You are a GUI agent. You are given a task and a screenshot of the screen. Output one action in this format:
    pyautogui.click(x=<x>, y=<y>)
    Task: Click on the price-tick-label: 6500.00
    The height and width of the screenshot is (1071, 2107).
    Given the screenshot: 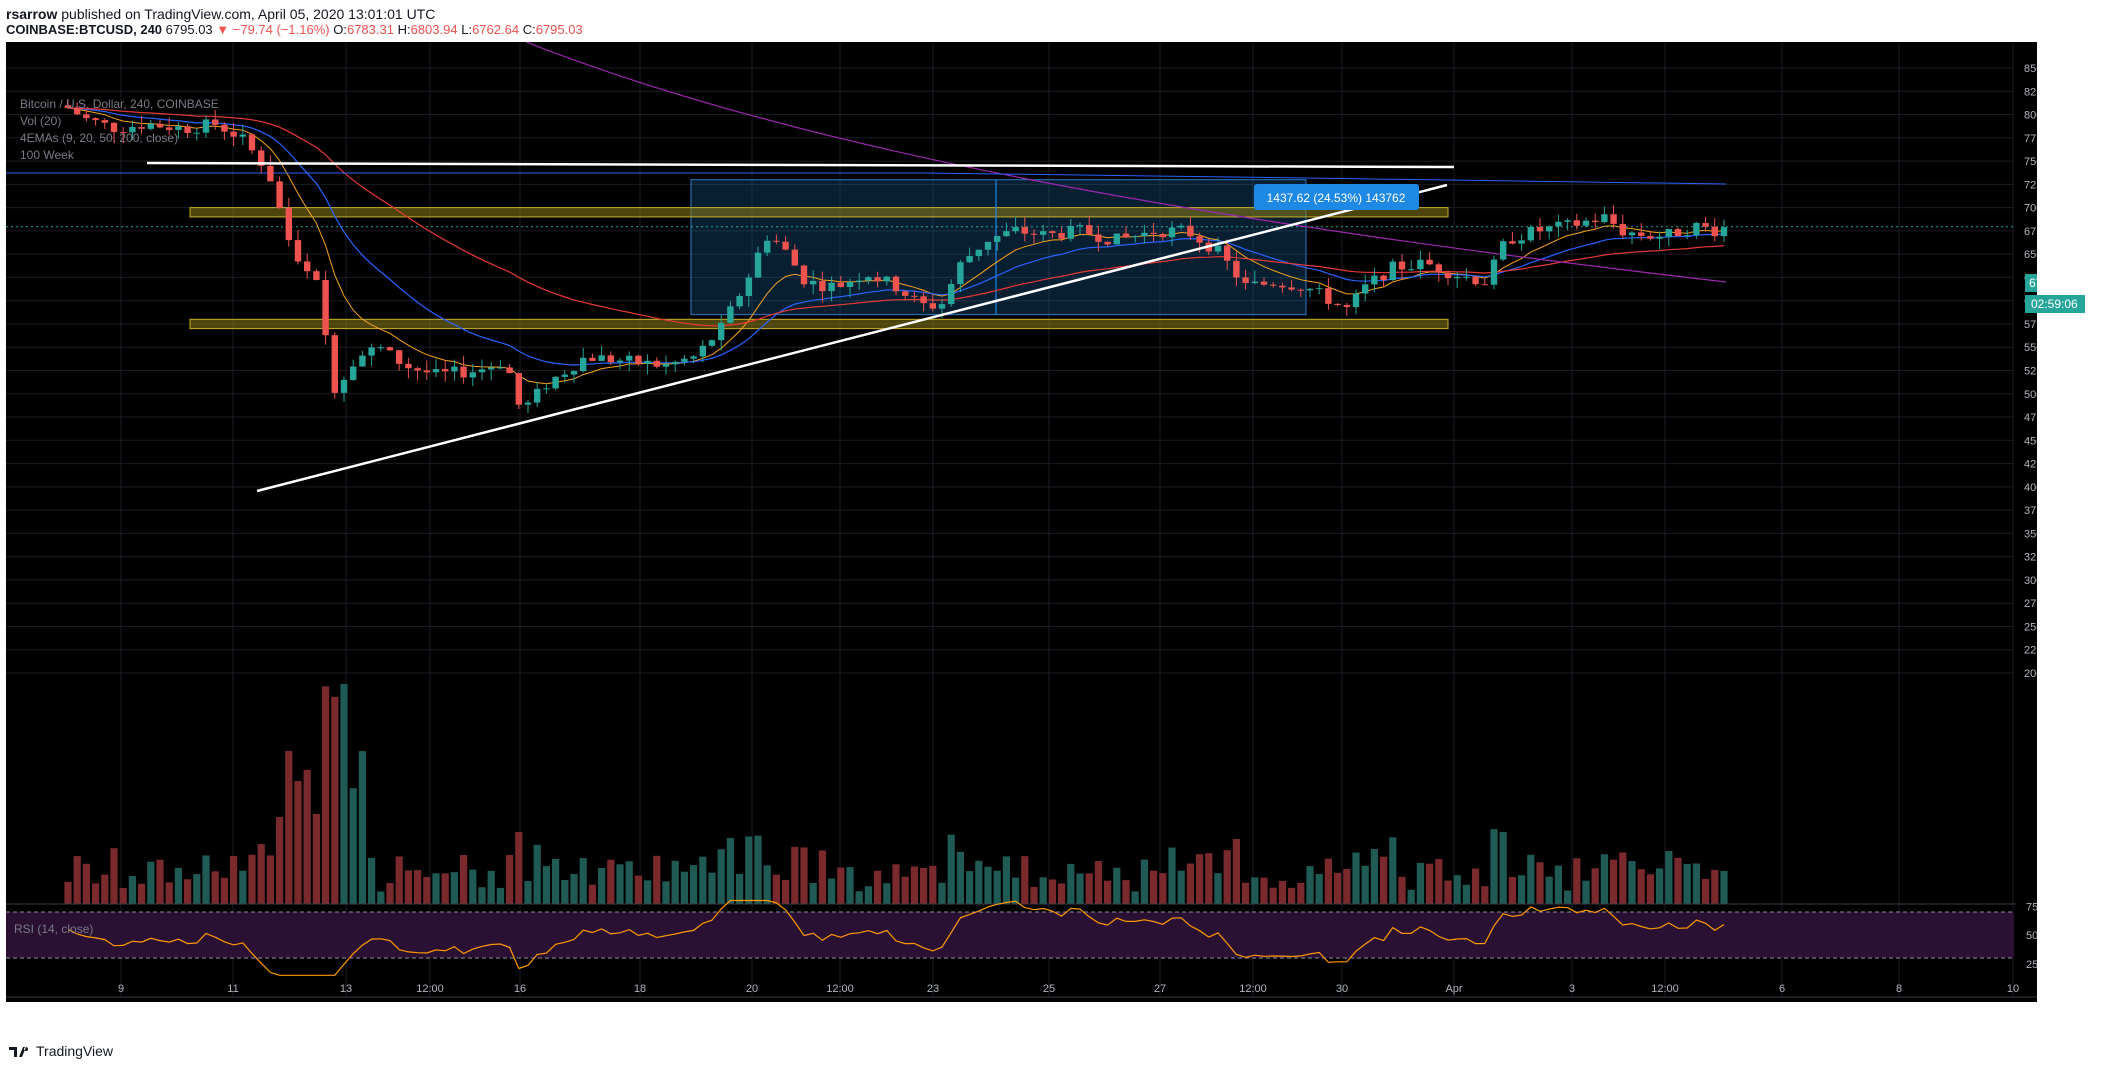 What is the action you would take?
    pyautogui.click(x=2030, y=255)
    